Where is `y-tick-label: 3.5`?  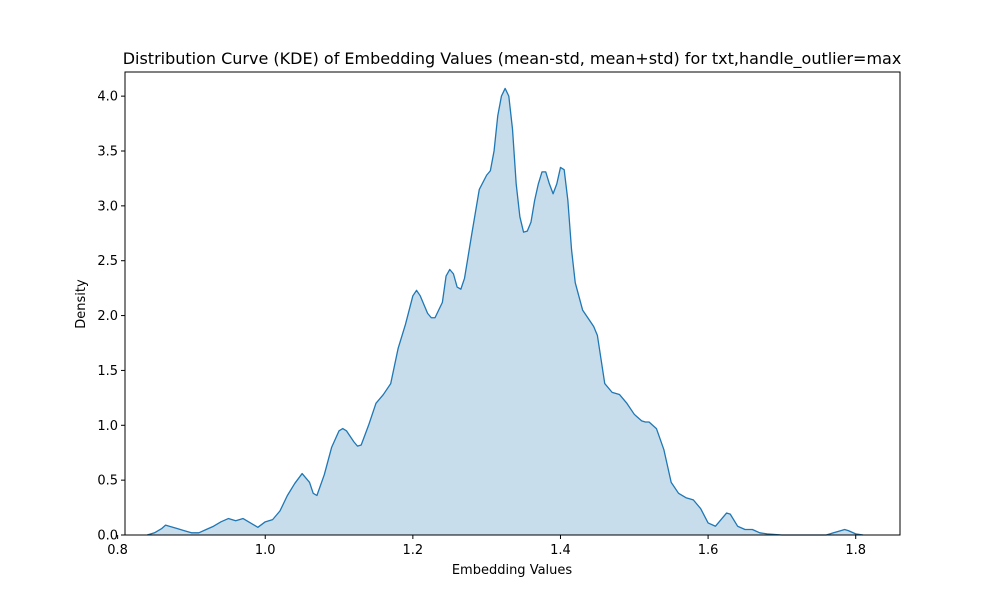 y-tick-label: 3.5 is located at coordinates (107, 151).